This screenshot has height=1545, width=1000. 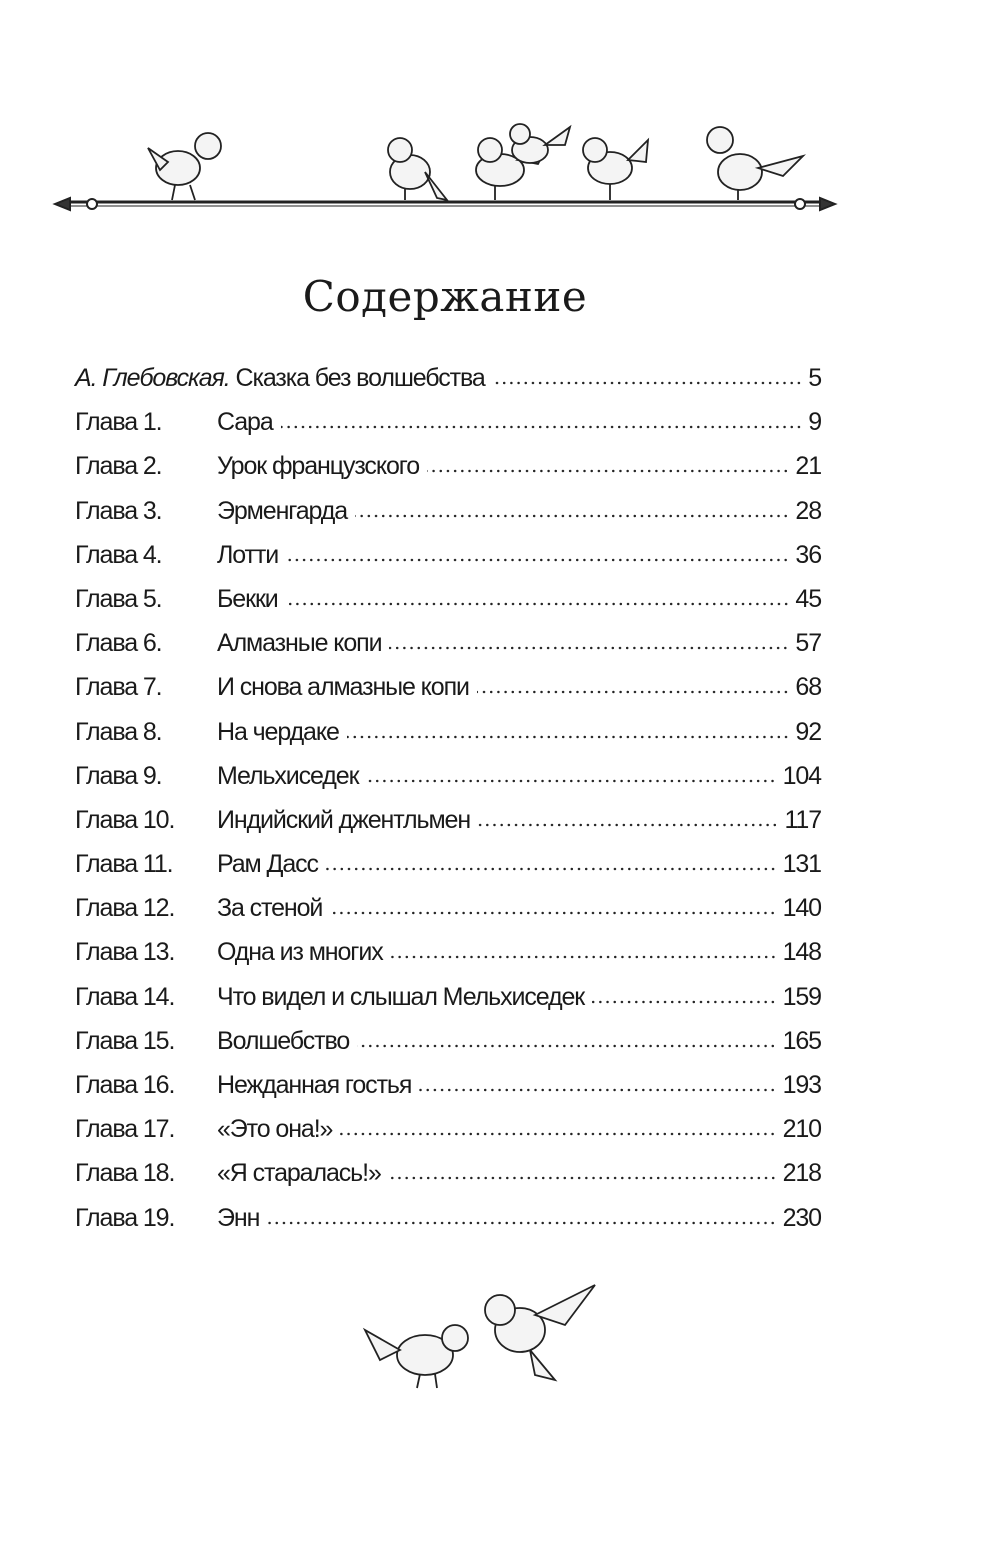 What do you see at coordinates (808, 510) in the screenshot?
I see `page-number: 28` at bounding box center [808, 510].